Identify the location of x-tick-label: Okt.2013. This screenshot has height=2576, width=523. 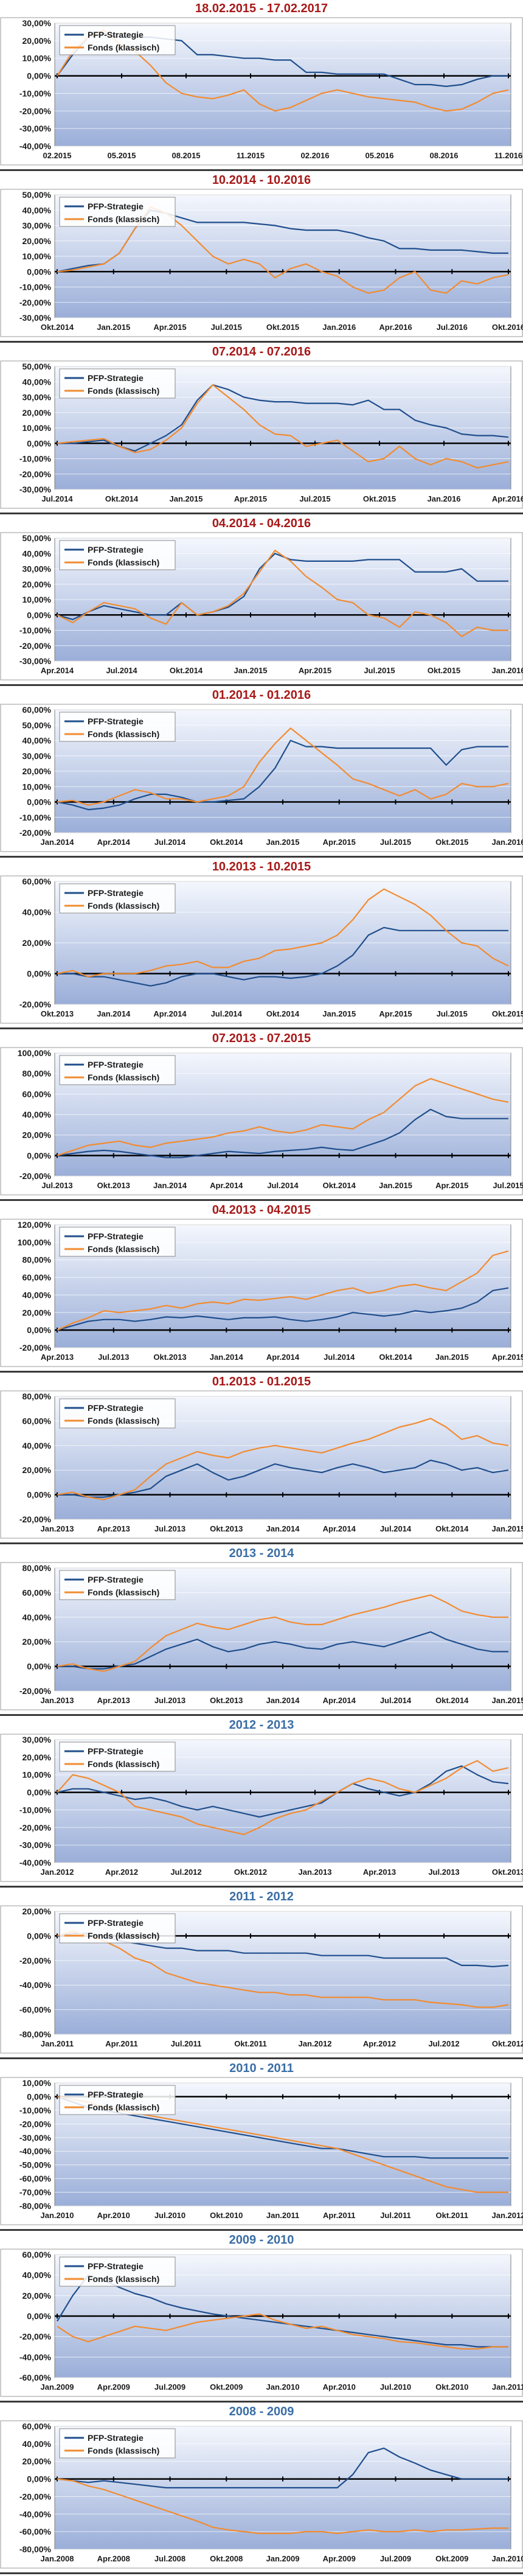
(170, 1358).